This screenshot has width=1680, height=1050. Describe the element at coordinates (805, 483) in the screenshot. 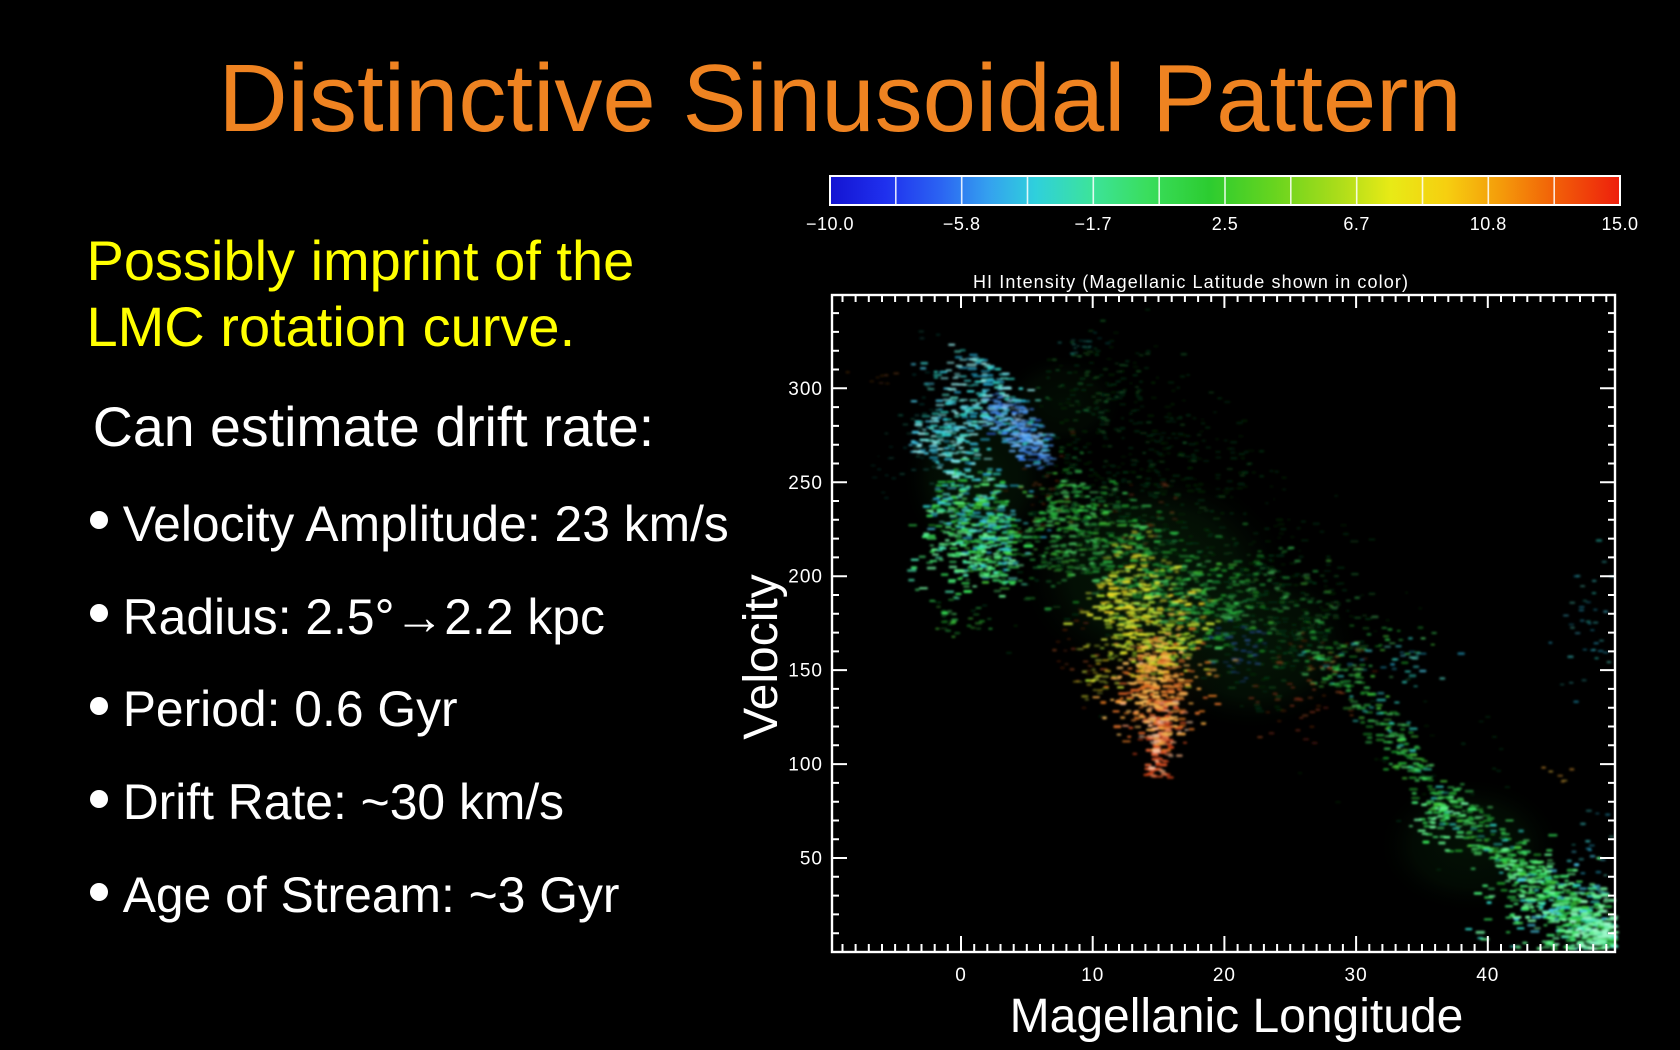

I see `svg-text: 250` at that location.